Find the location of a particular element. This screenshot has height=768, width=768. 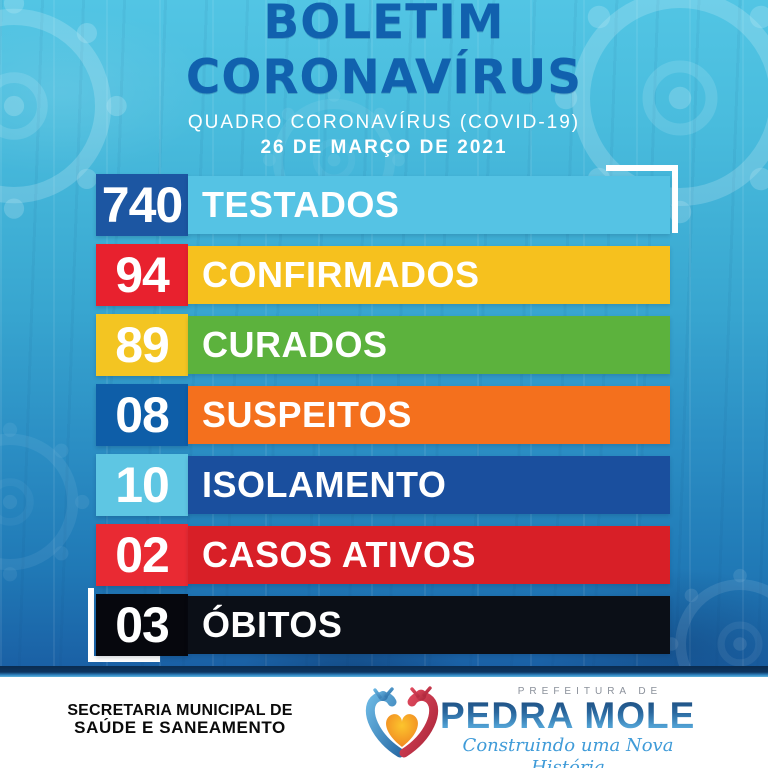

footer-divider is located at coordinates (384, 671).